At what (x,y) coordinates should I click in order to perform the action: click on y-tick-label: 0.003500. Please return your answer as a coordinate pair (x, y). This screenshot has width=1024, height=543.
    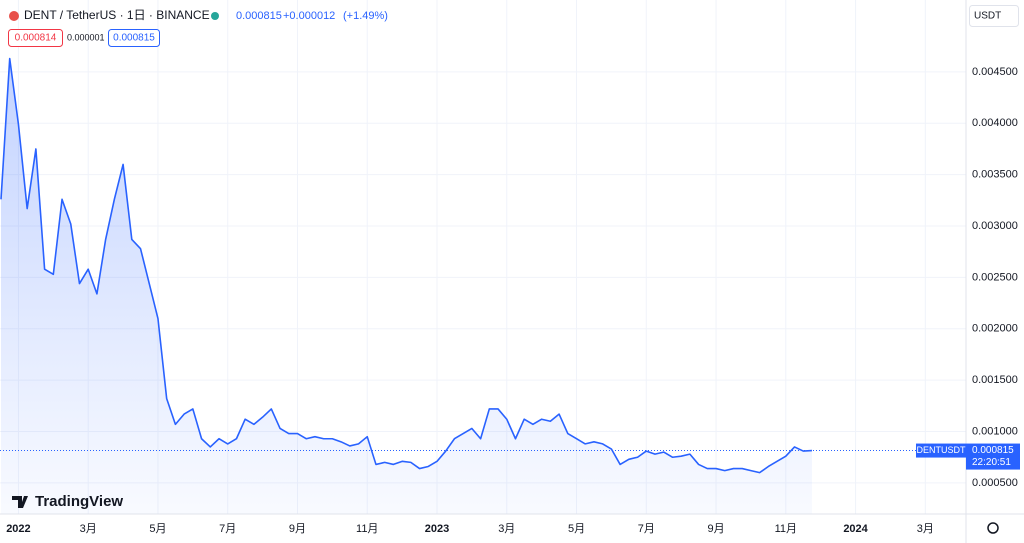
    Looking at the image, I should click on (995, 175).